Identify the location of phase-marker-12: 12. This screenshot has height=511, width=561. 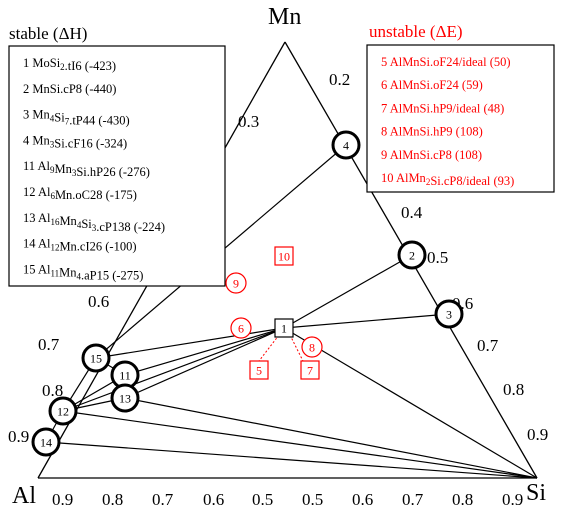
(63, 411).